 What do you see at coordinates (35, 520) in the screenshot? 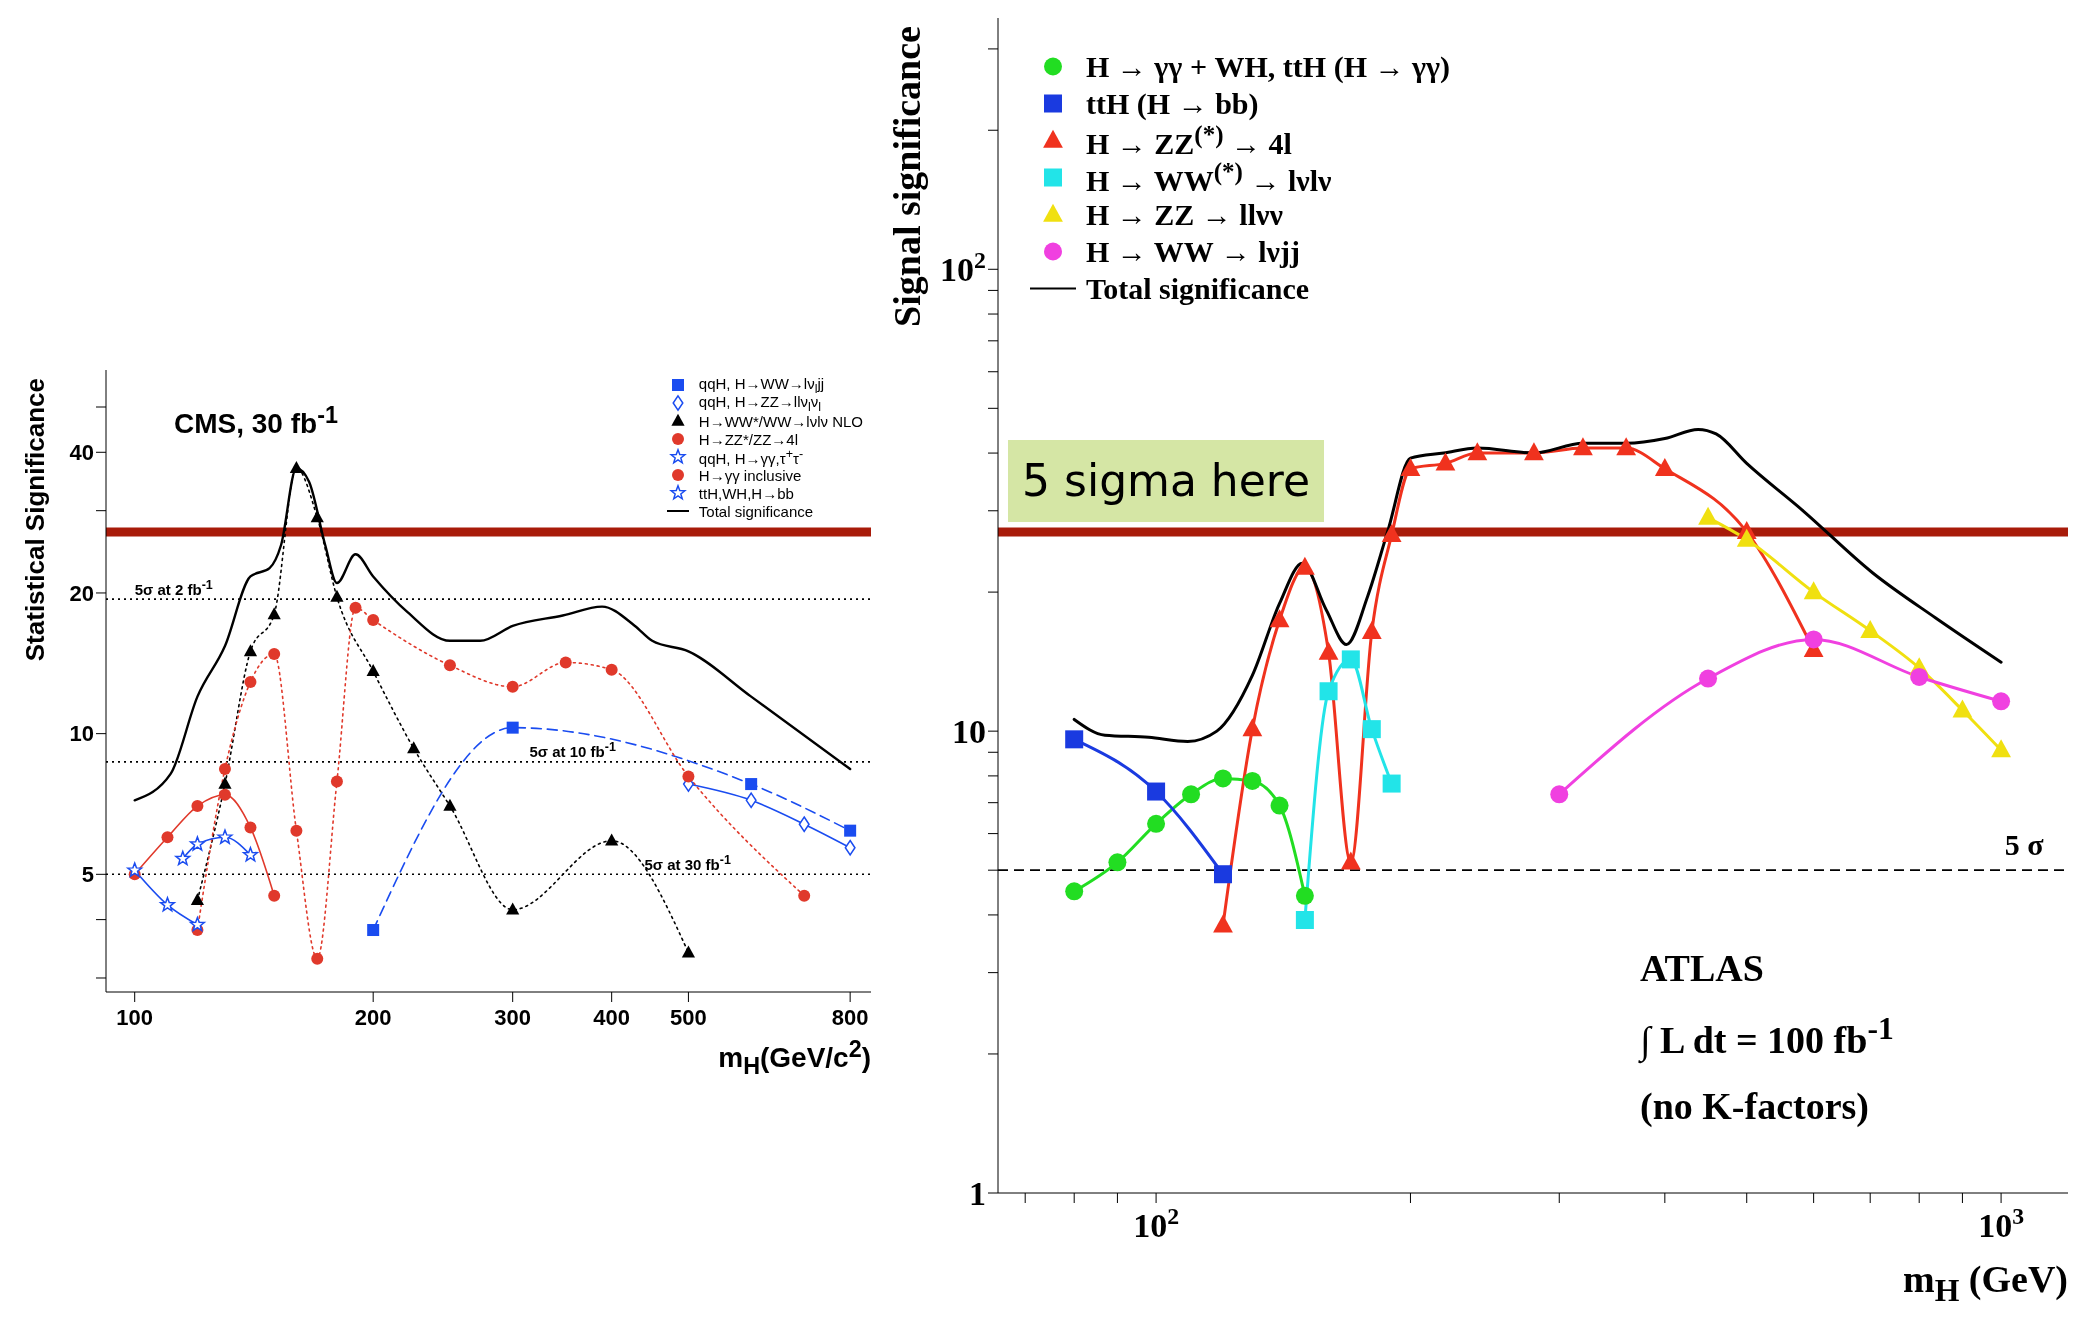
I see `y-axis-title: Statistical Significance` at bounding box center [35, 520].